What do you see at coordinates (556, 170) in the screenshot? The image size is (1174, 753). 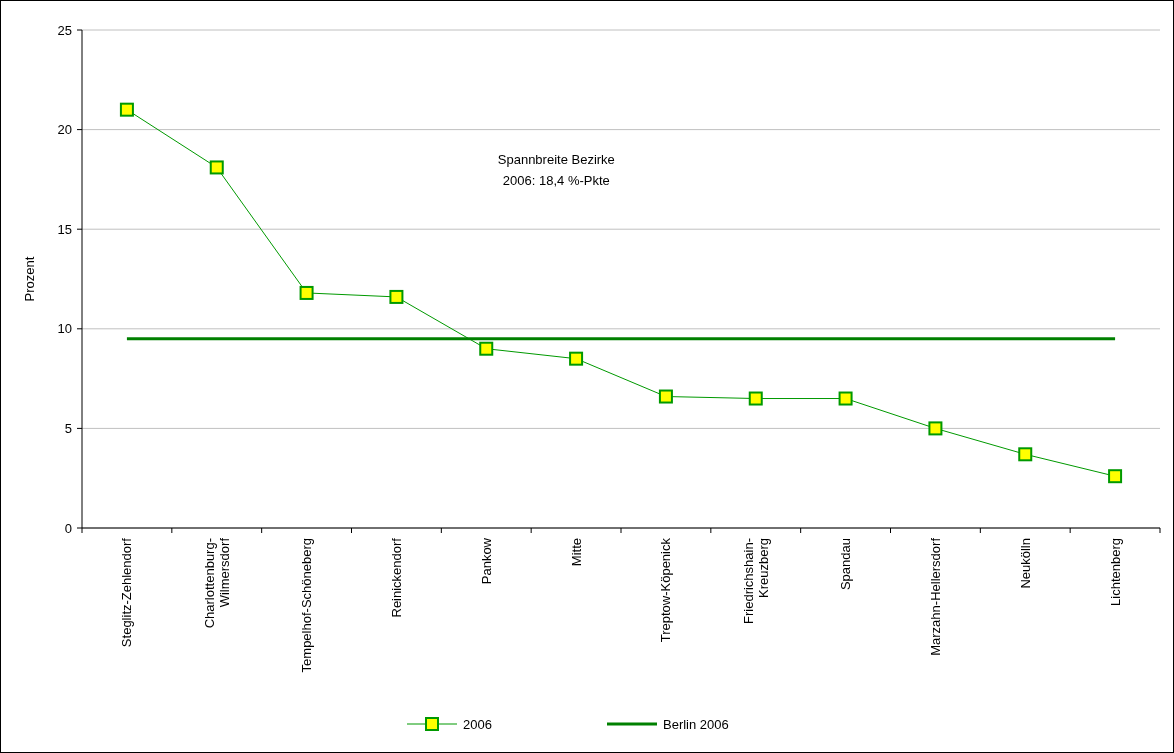 I see `annotation: Spannbreite Bezirke 2006: 18,4 %-Pkte` at bounding box center [556, 170].